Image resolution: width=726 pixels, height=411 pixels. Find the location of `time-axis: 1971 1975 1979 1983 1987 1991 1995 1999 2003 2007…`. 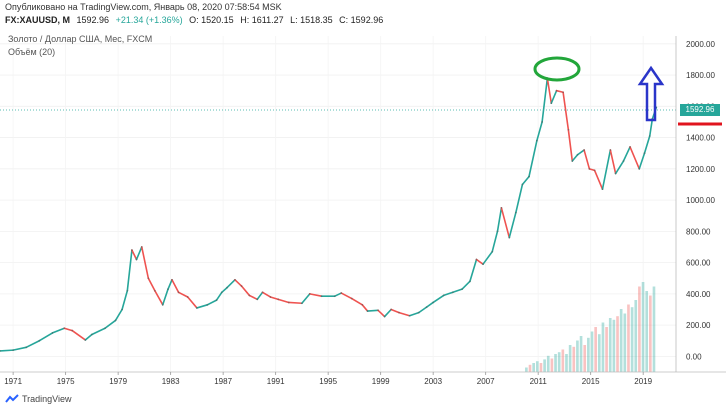

time-axis: 1971 1975 1979 1983 1987 1991 1995 1999 2003 2007… is located at coordinates (328, 379).